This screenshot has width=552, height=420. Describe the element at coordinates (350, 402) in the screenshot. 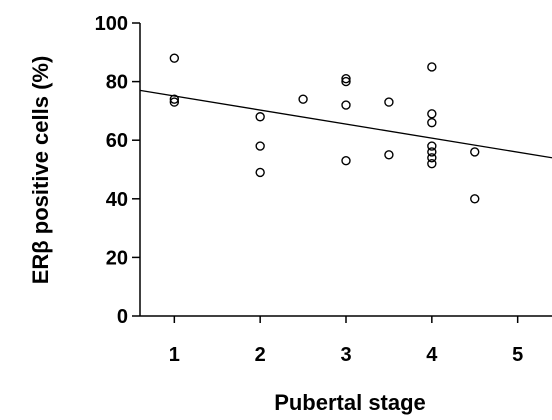

I see `x-axis-title: Pubertal stage` at that location.